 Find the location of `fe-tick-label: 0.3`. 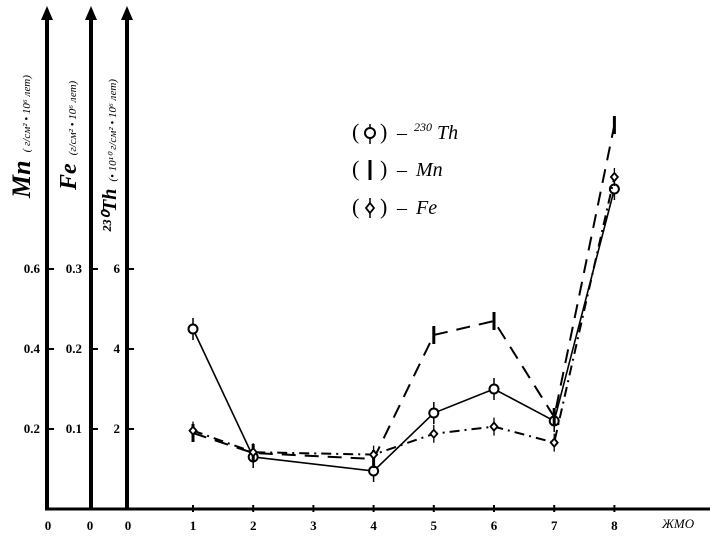

fe-tick-label: 0.3 is located at coordinates (74, 268).